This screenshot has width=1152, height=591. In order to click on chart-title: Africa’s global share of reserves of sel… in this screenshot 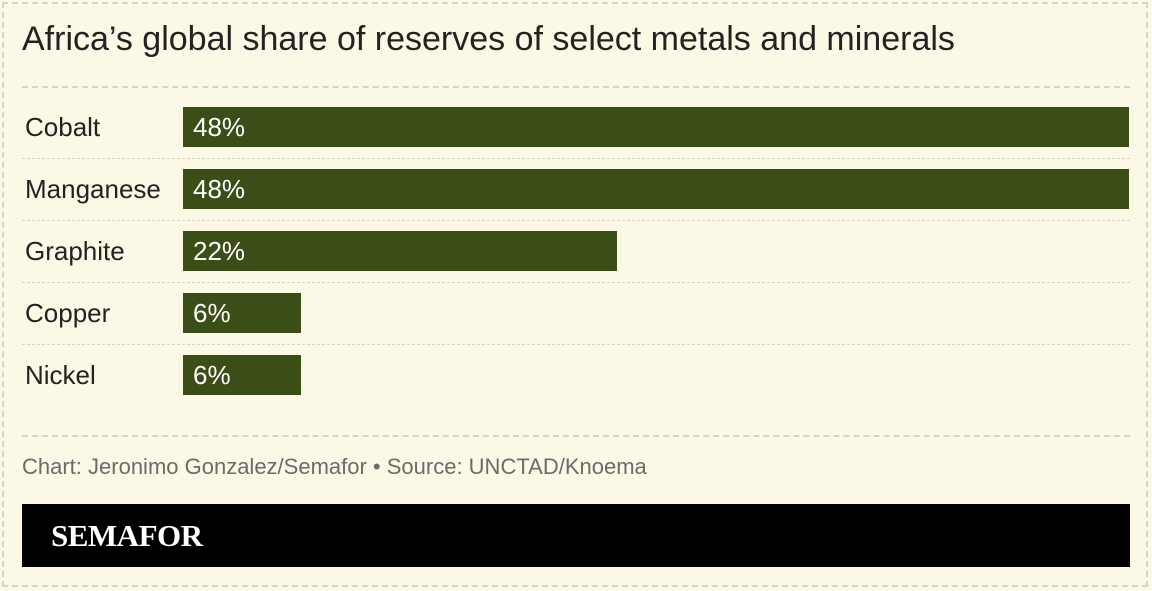, I will do `click(488, 39)`.